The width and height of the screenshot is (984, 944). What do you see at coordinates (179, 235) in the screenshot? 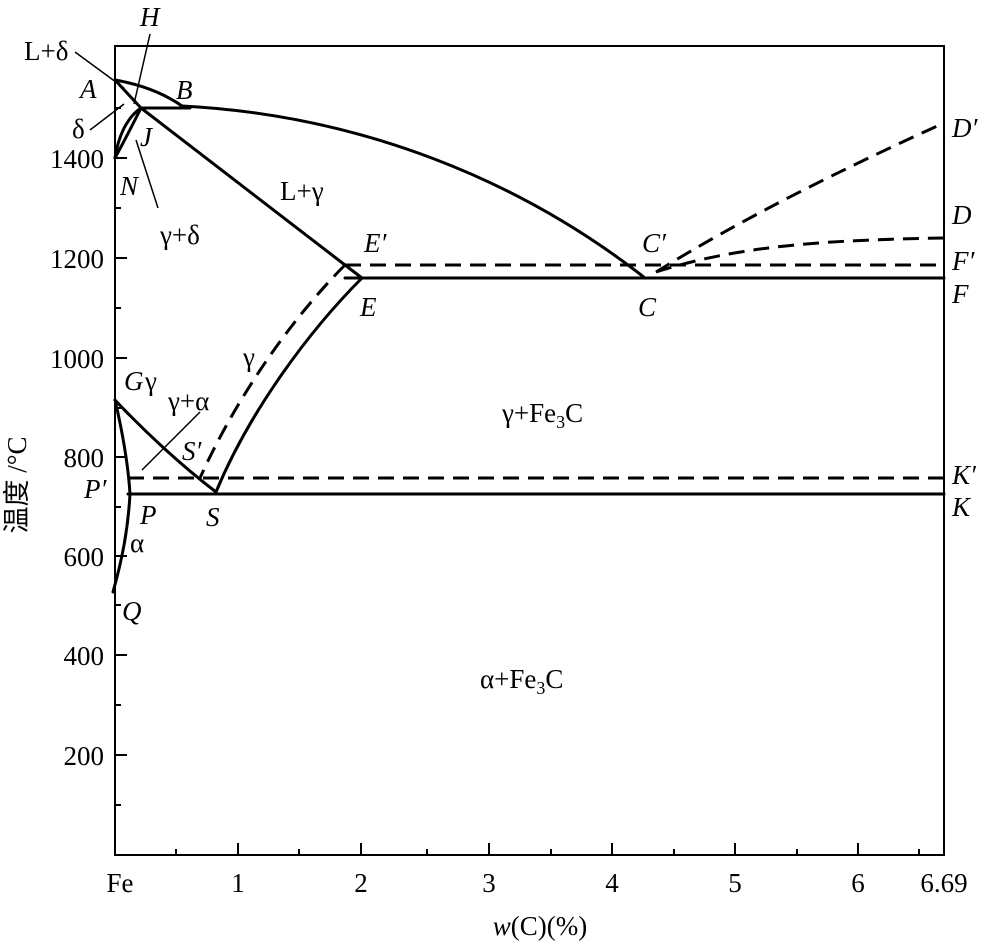
I see `region-label-gamma-delta: γ+δ` at bounding box center [179, 235].